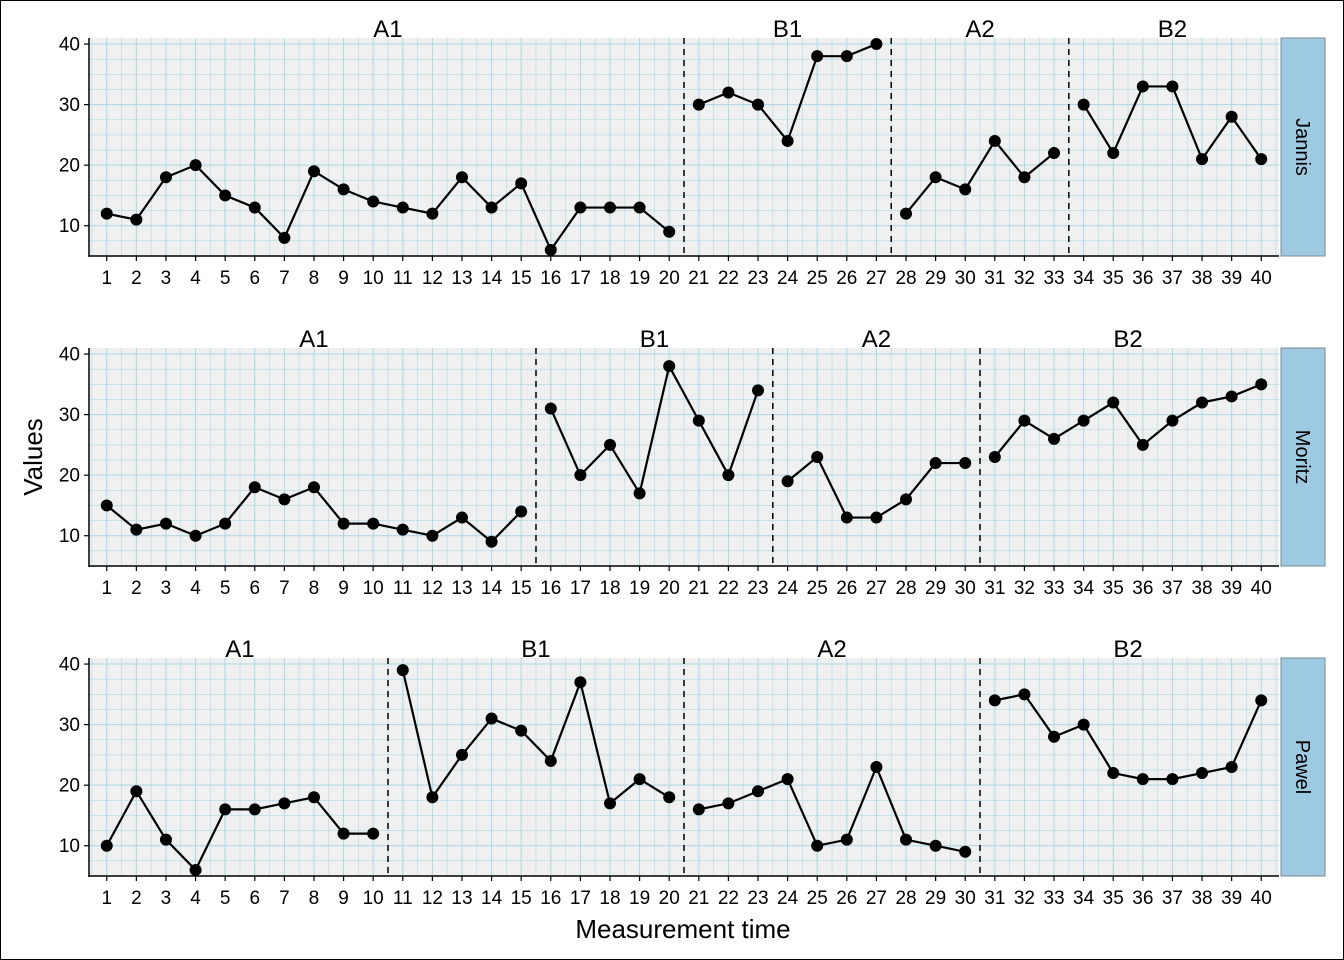  What do you see at coordinates (682, 929) in the screenshot?
I see `x-axis-title: Measurement time` at bounding box center [682, 929].